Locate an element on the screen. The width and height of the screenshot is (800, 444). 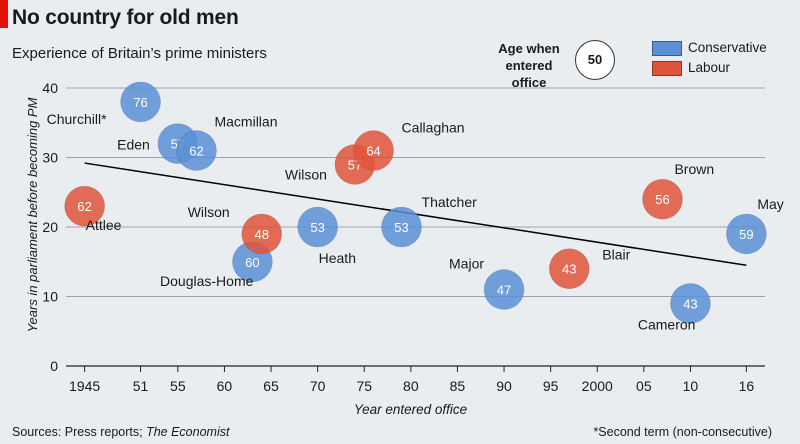
x-tick-label: 16 is located at coordinates (747, 386).